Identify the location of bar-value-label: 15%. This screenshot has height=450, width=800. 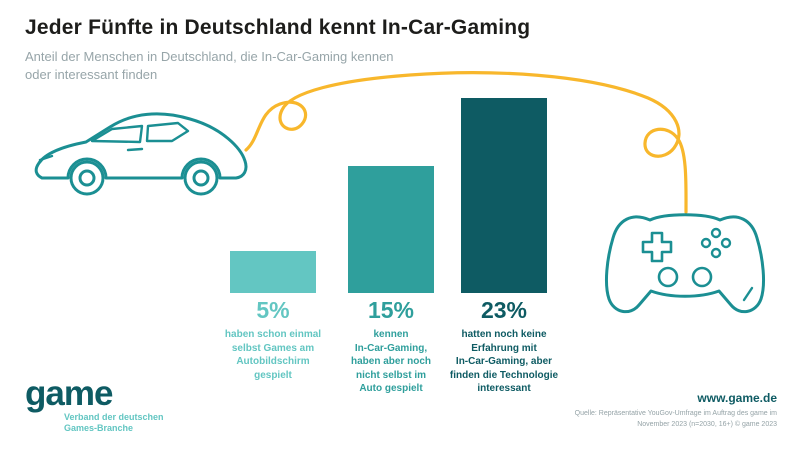
(391, 310).